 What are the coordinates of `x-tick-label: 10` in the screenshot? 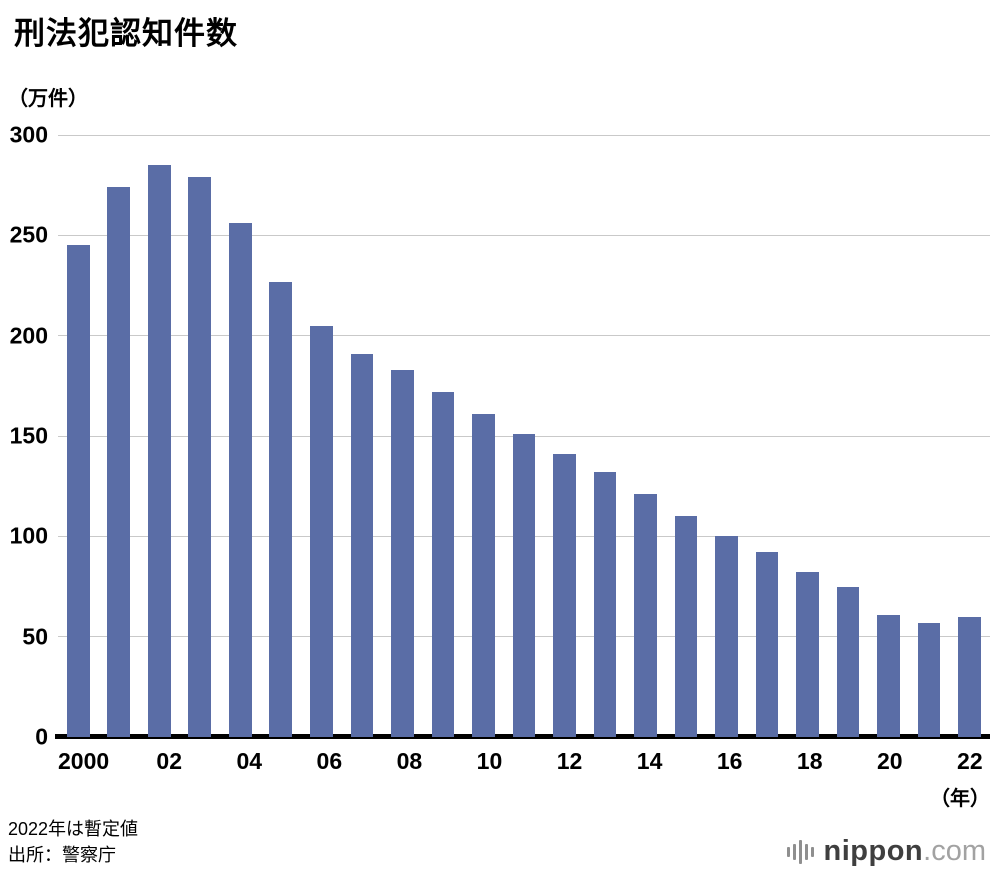 It's located at (489, 761).